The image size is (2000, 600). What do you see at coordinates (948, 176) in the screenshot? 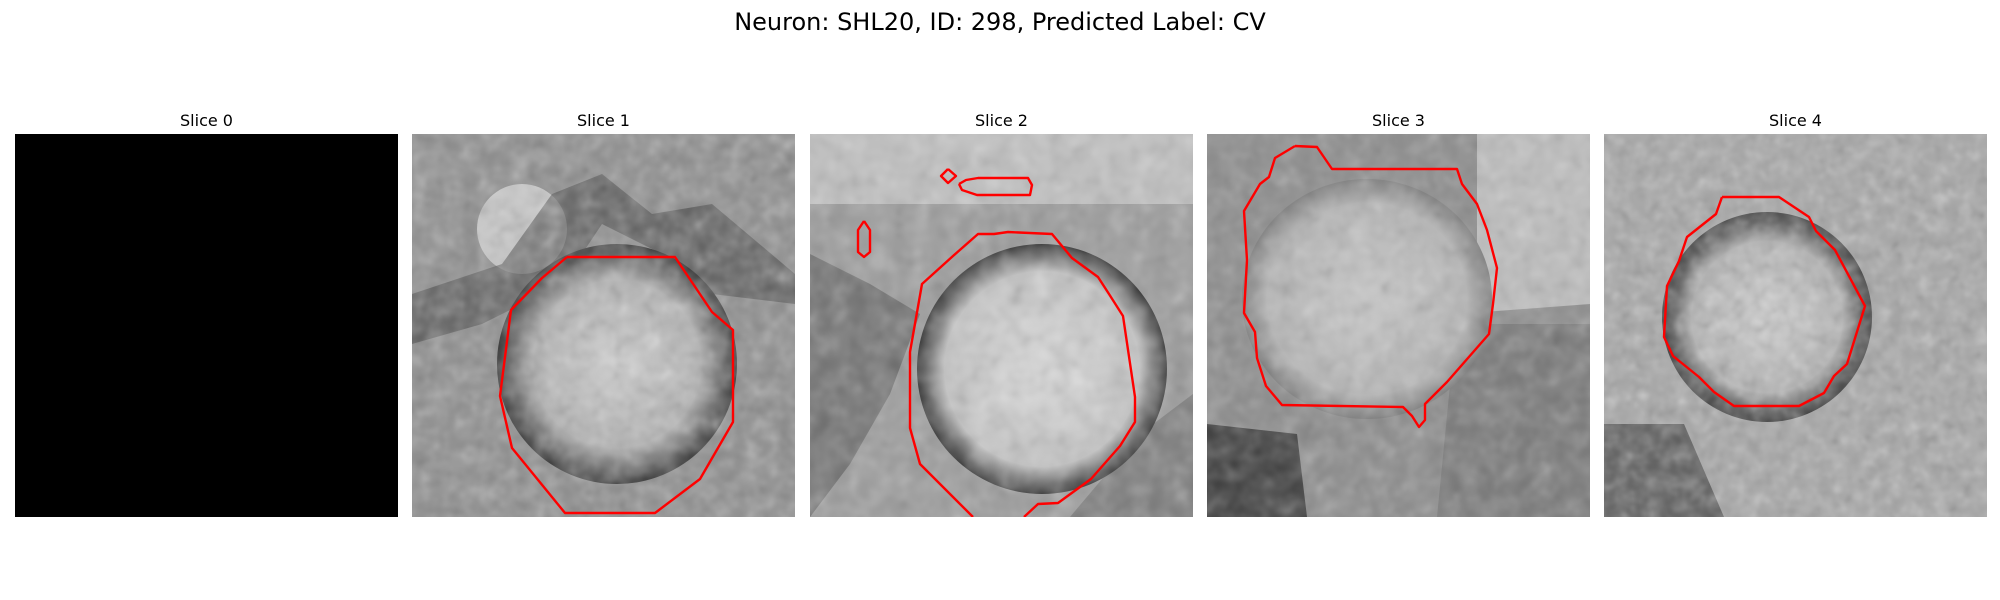
I see `cell-contour-2c` at bounding box center [948, 176].